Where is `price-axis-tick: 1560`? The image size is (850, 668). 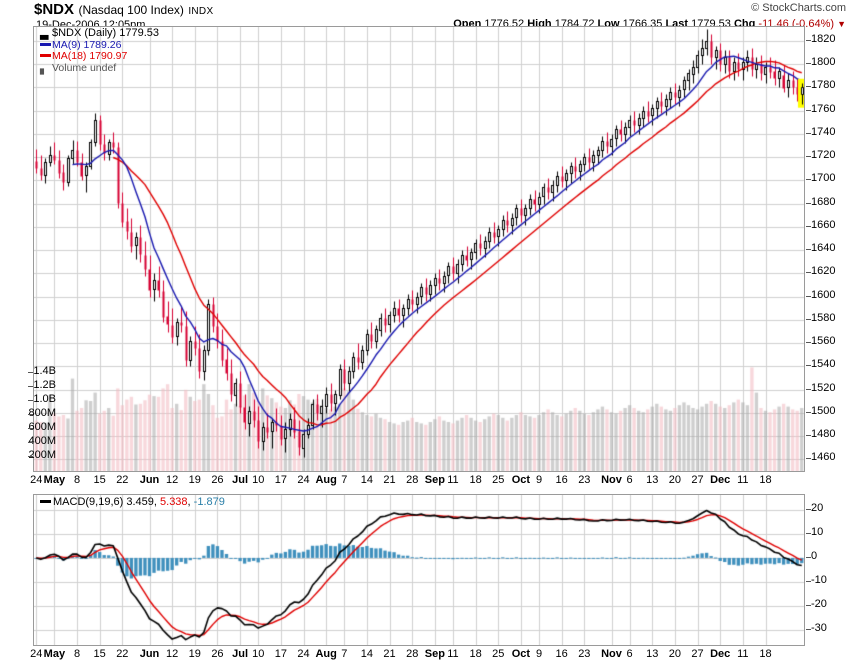
price-axis-tick: 1560 is located at coordinates (823, 341).